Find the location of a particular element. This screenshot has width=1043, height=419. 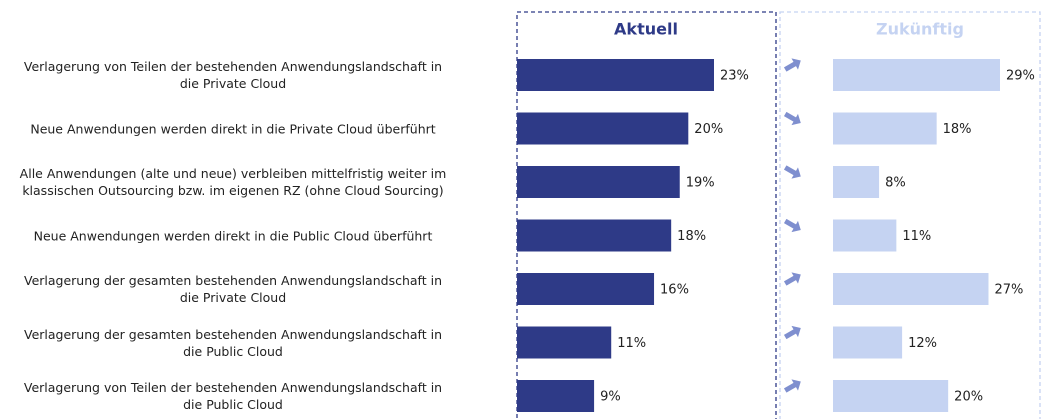

value-label: 27% is located at coordinates (1008, 290).